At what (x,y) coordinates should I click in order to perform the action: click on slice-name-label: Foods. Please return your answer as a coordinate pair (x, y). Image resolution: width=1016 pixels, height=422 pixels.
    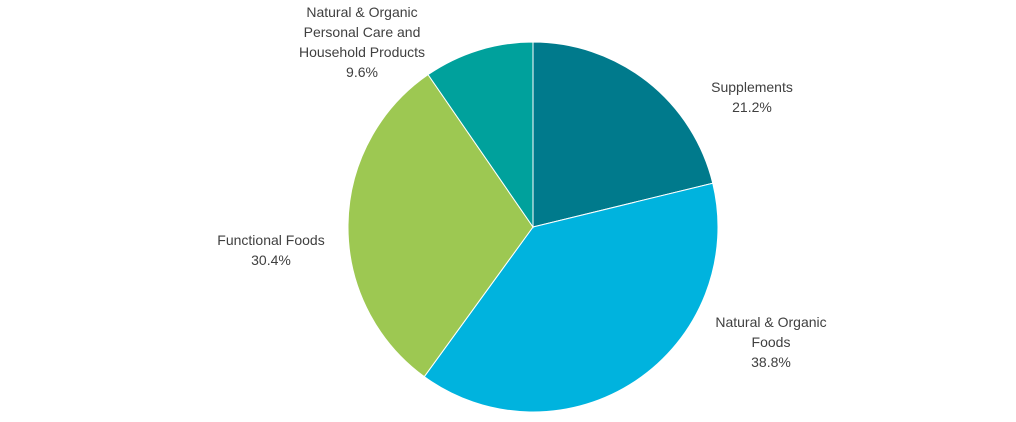
    Looking at the image, I should click on (771, 342).